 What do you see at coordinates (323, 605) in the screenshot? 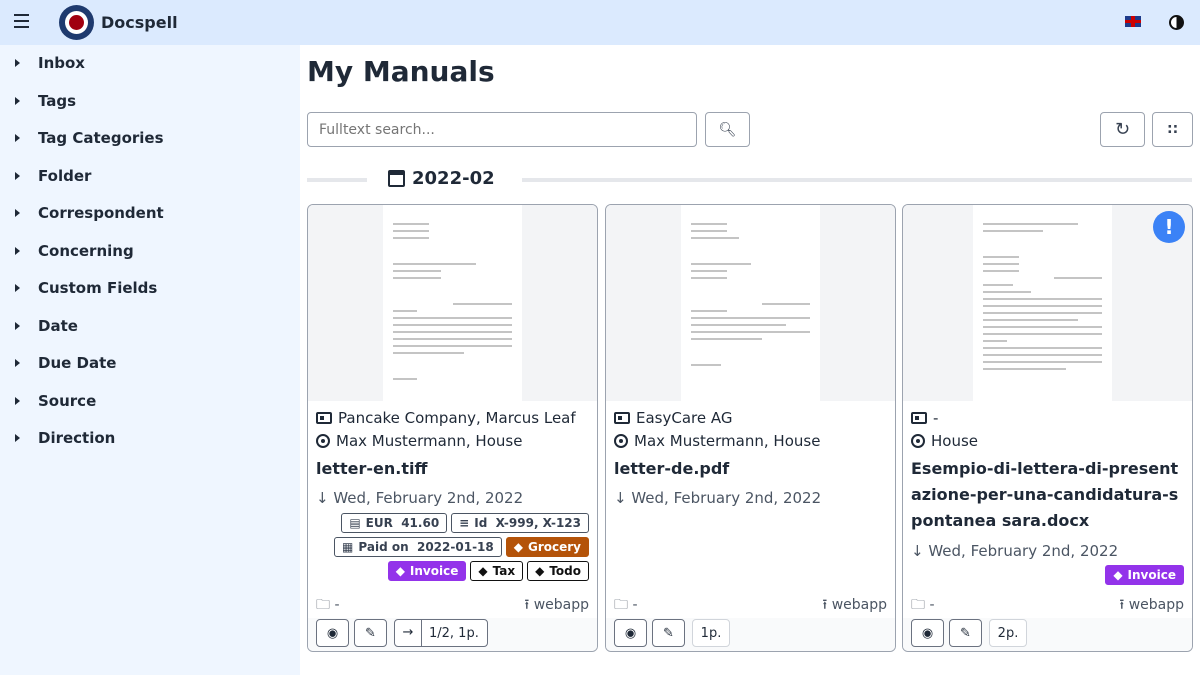
I see `folder-icon: 🗀︎` at bounding box center [323, 605].